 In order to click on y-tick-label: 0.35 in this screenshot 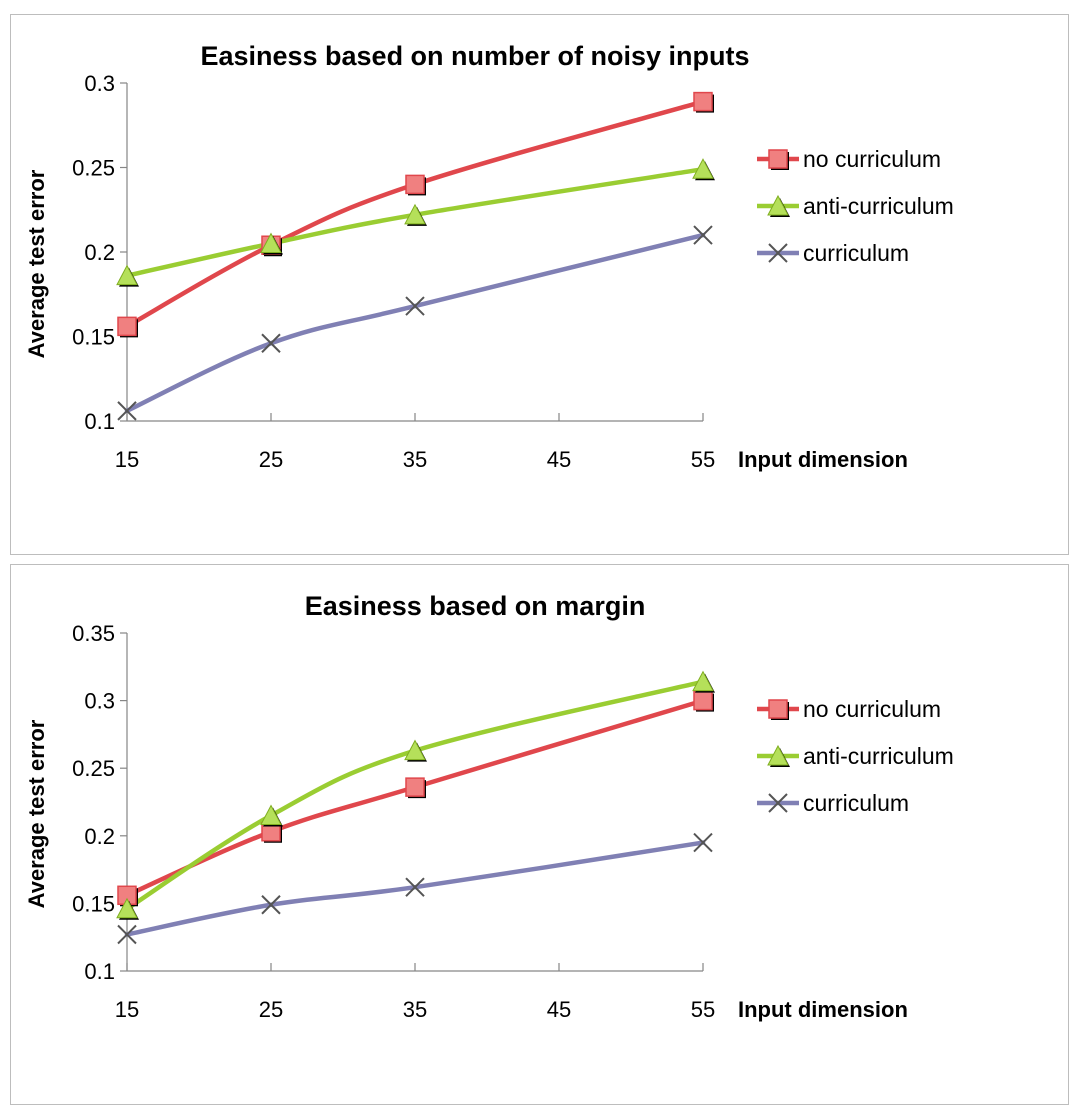, I will do `click(93, 633)`.